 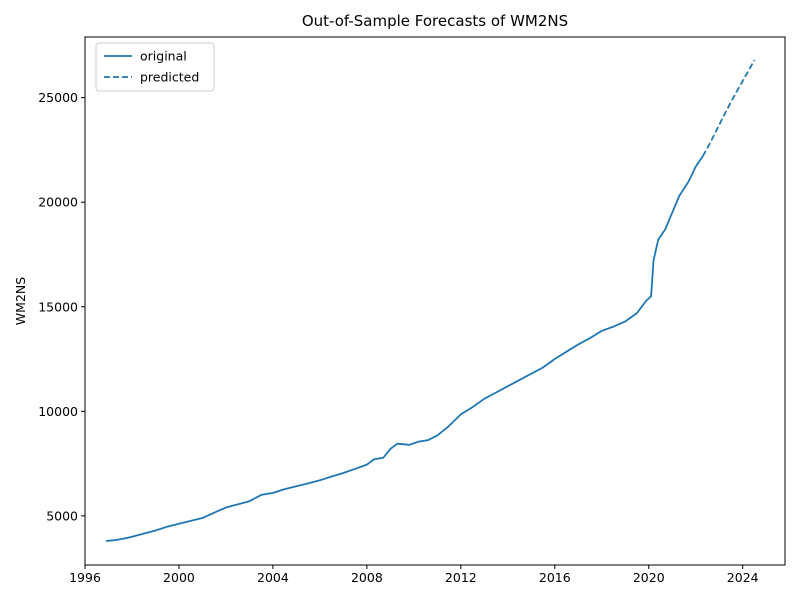 What do you see at coordinates (62, 515) in the screenshot?
I see `y-tick-label: 5000` at bounding box center [62, 515].